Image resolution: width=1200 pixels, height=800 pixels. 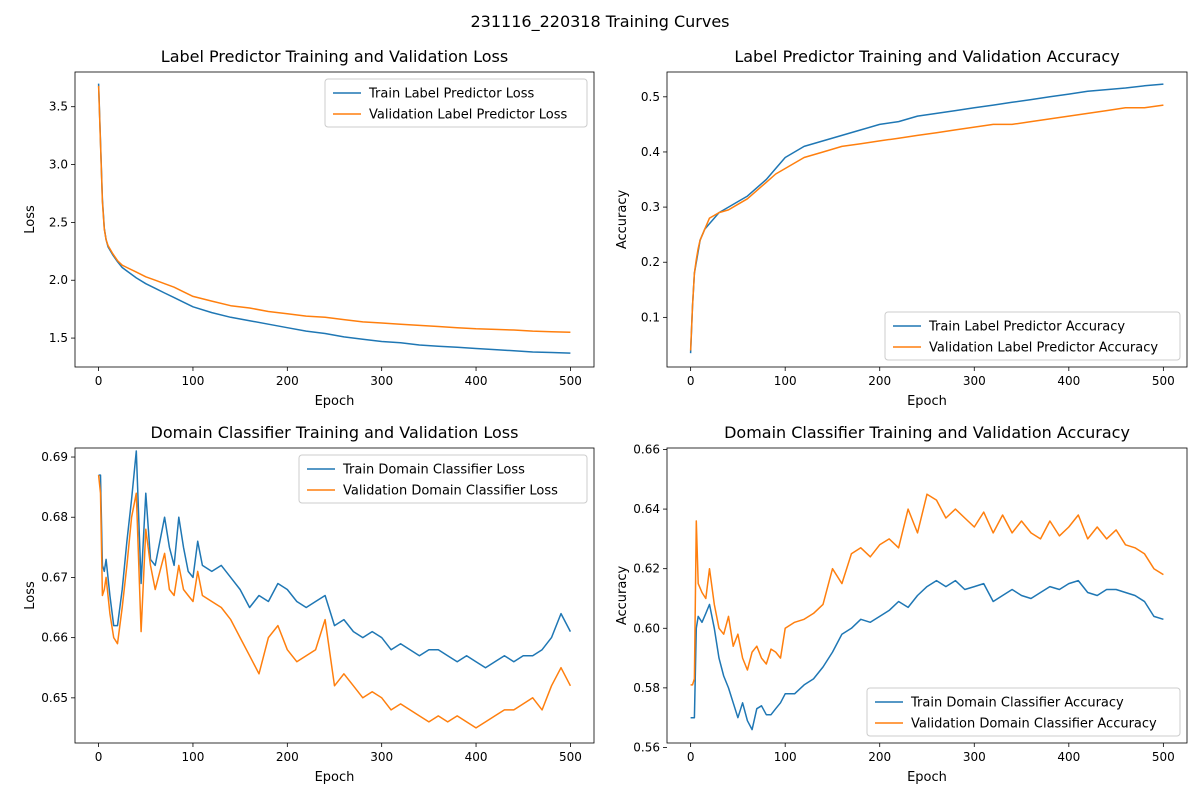 I want to click on legend-entry-validation: Validation Label Predictor Accuracy, so click(x=1043, y=348).